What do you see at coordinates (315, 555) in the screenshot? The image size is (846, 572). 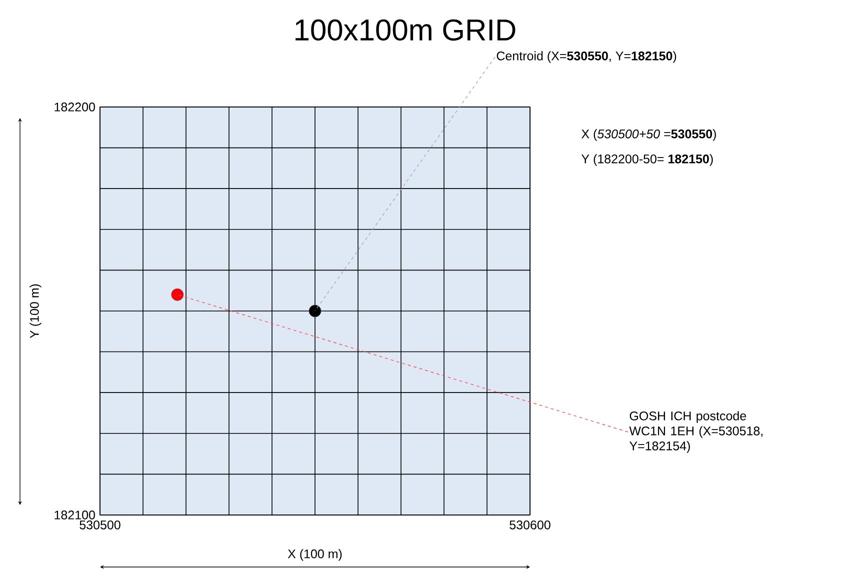 I see `x-axis-title: X (100 m)` at bounding box center [315, 555].